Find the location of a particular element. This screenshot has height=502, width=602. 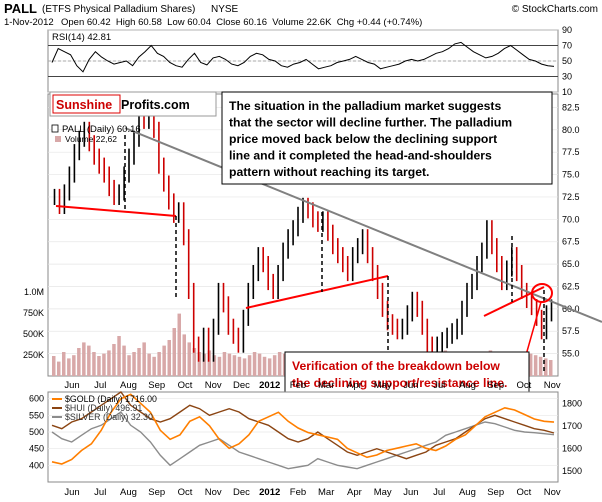

rsi-tick-label: 30 is located at coordinates (567, 77).